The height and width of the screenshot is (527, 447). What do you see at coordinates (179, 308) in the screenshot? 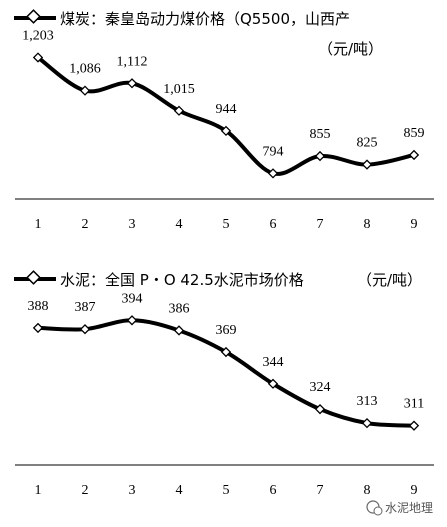
I see `chart2-data-label-4: 386` at bounding box center [179, 308].